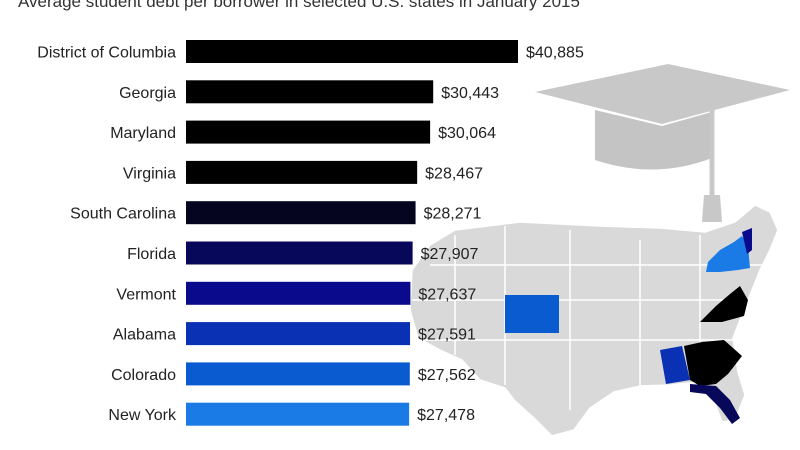 The height and width of the screenshot is (450, 800). Describe the element at coordinates (301, 213) in the screenshot. I see `bar-south-carolina` at that location.